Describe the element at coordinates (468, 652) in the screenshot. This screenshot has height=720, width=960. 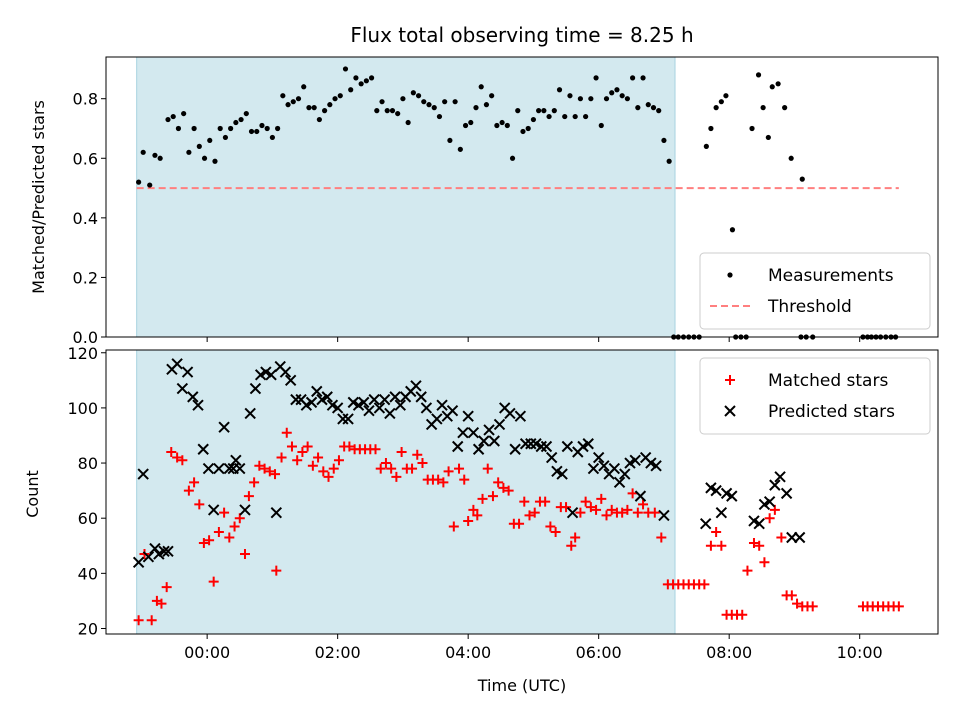
I see `x-tick-label: 04:00` at that location.